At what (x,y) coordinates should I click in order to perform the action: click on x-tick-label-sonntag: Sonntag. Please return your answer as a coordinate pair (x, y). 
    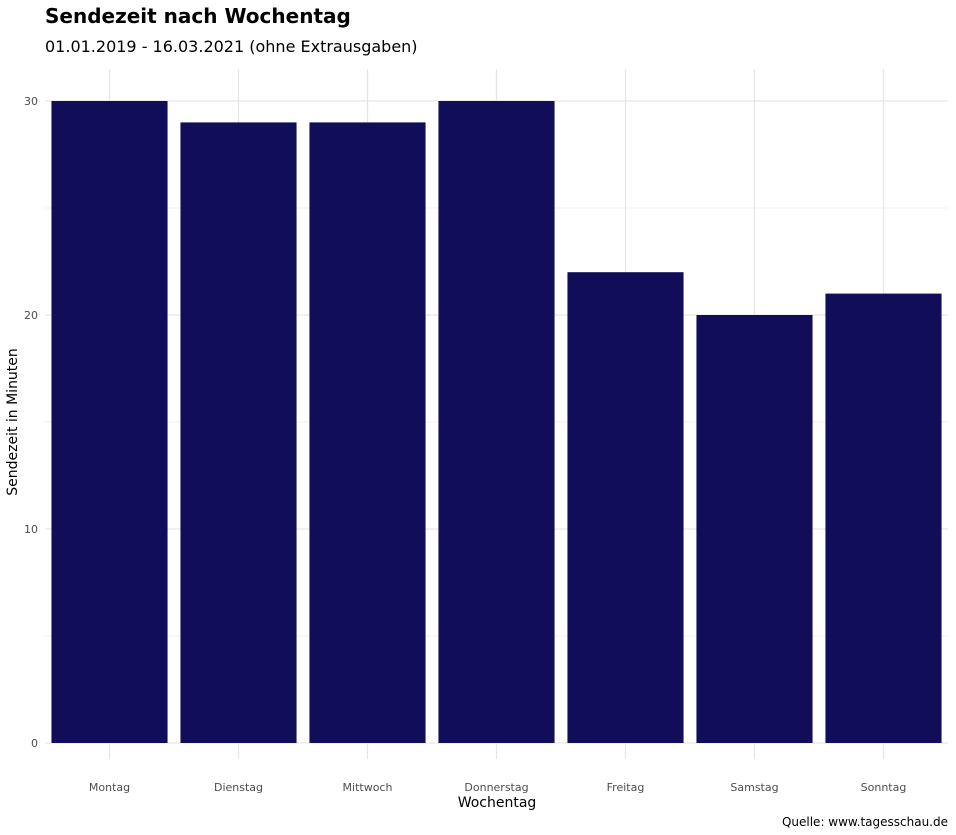
    Looking at the image, I should click on (884, 787).